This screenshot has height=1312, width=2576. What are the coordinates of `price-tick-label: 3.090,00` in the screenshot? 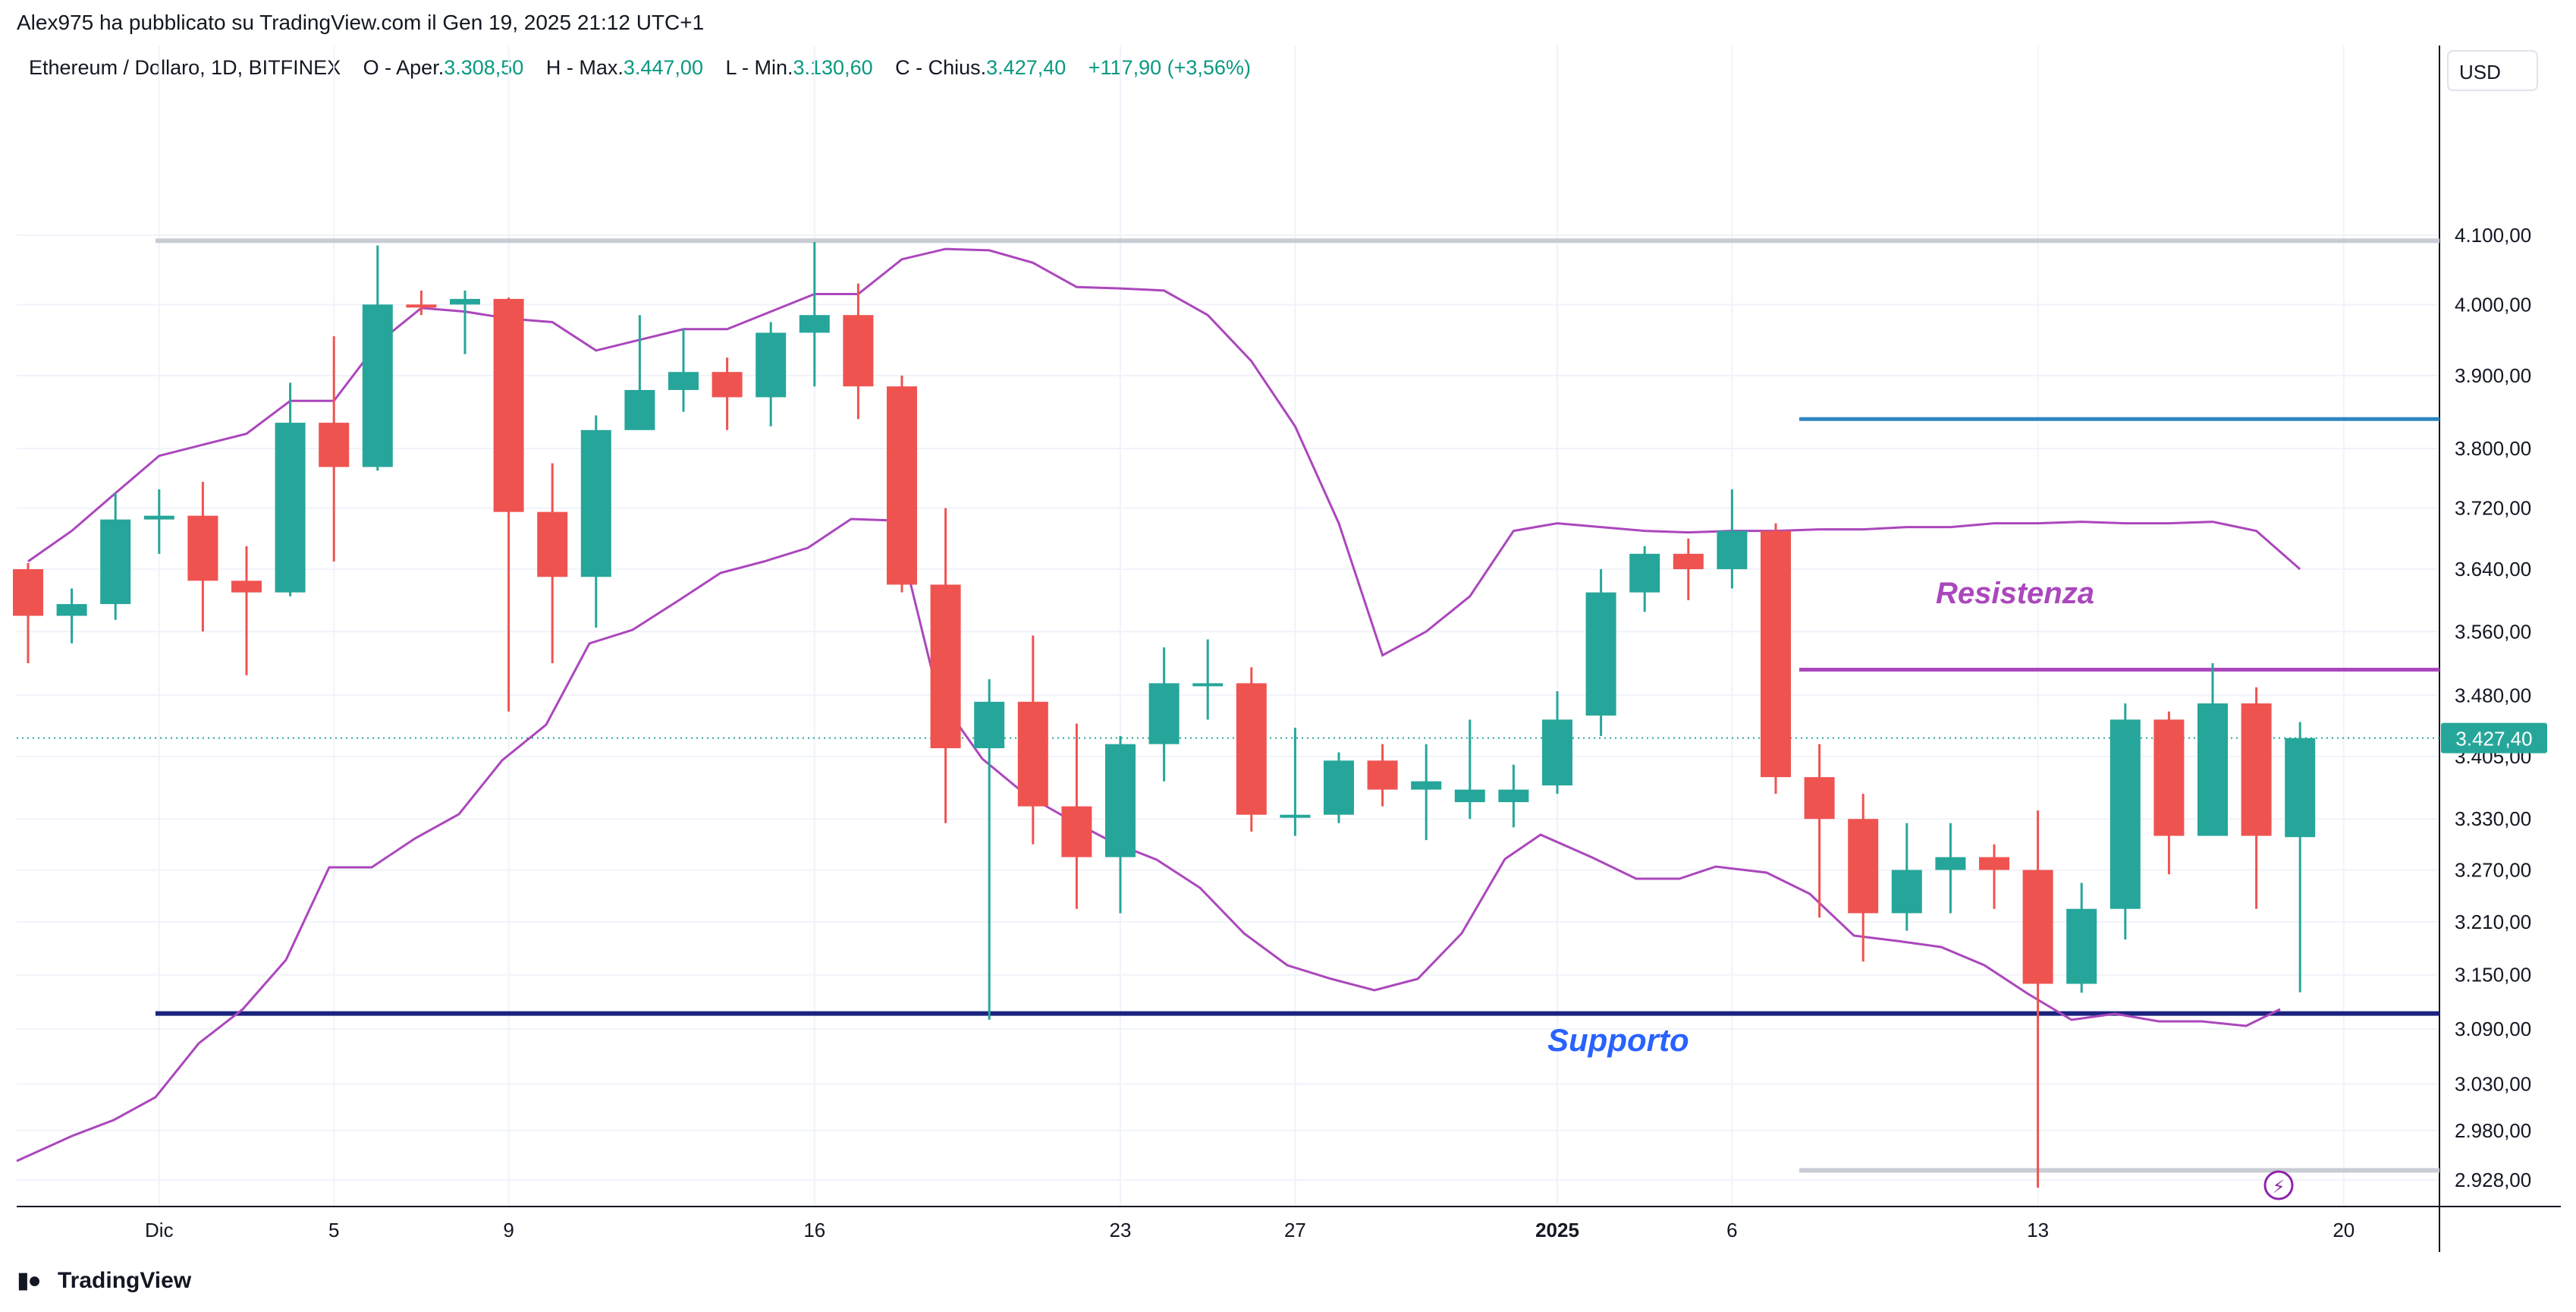 It's located at (2493, 1029).